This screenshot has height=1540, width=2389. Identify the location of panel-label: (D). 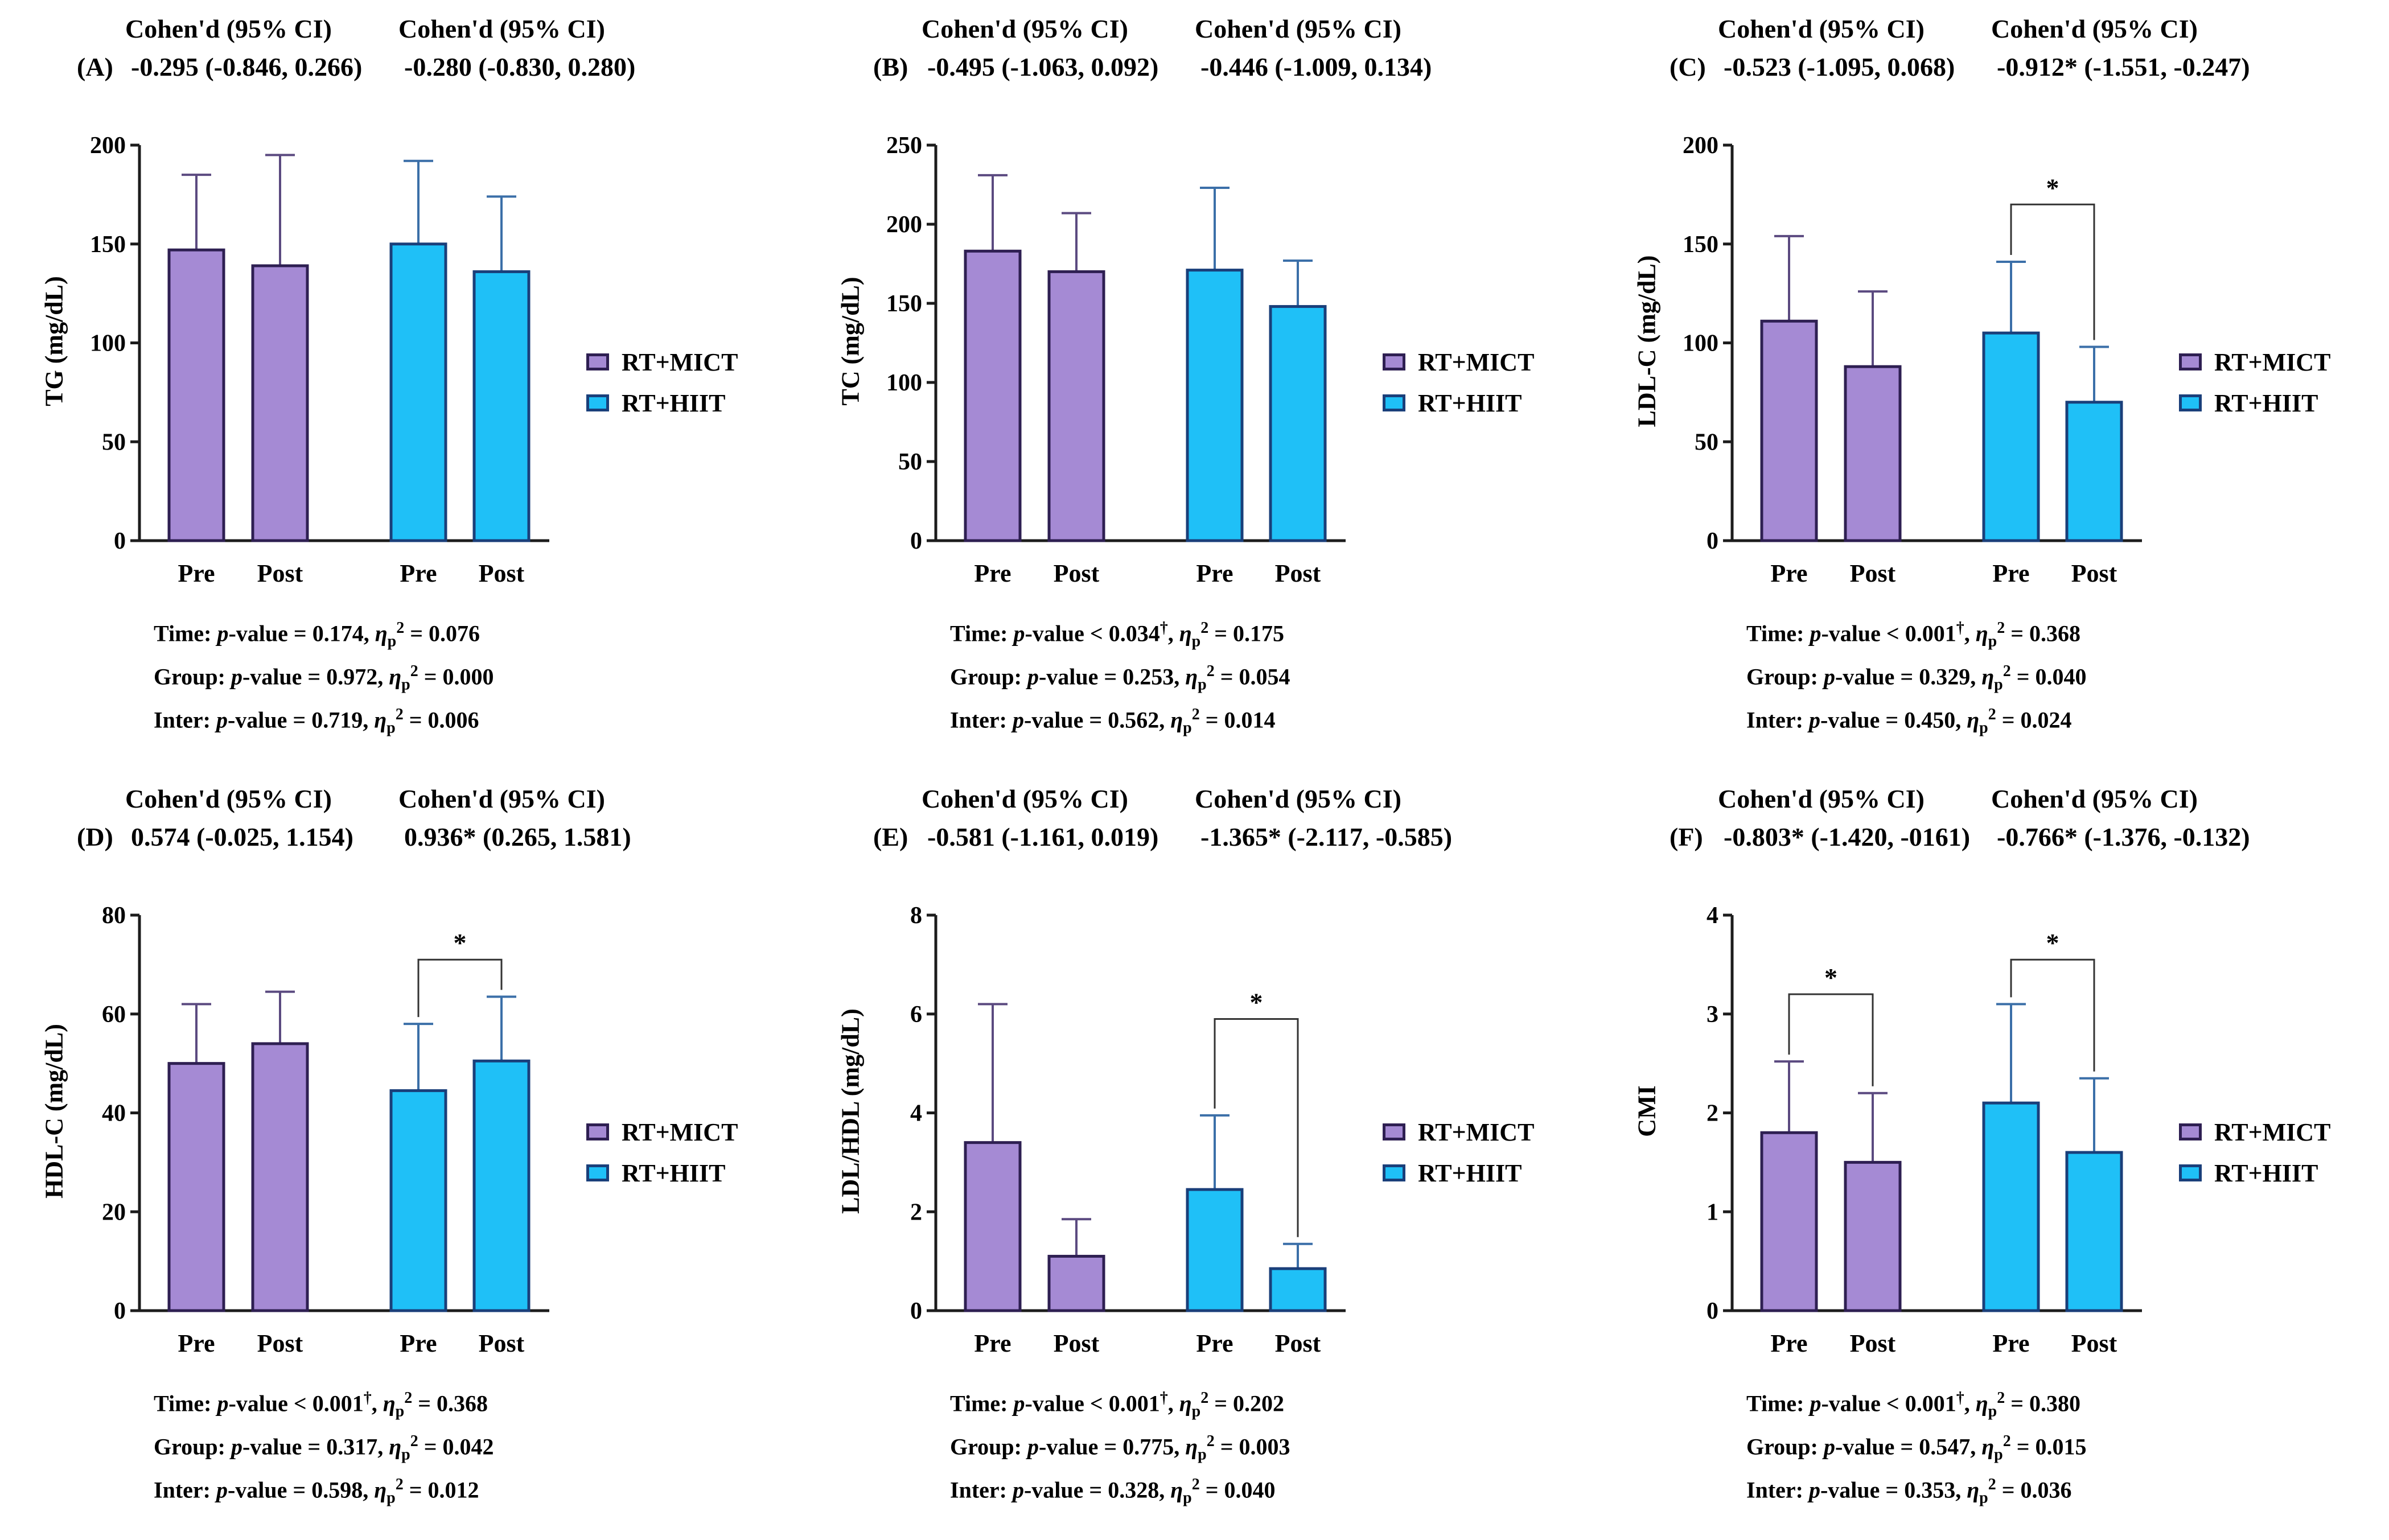
(95, 836).